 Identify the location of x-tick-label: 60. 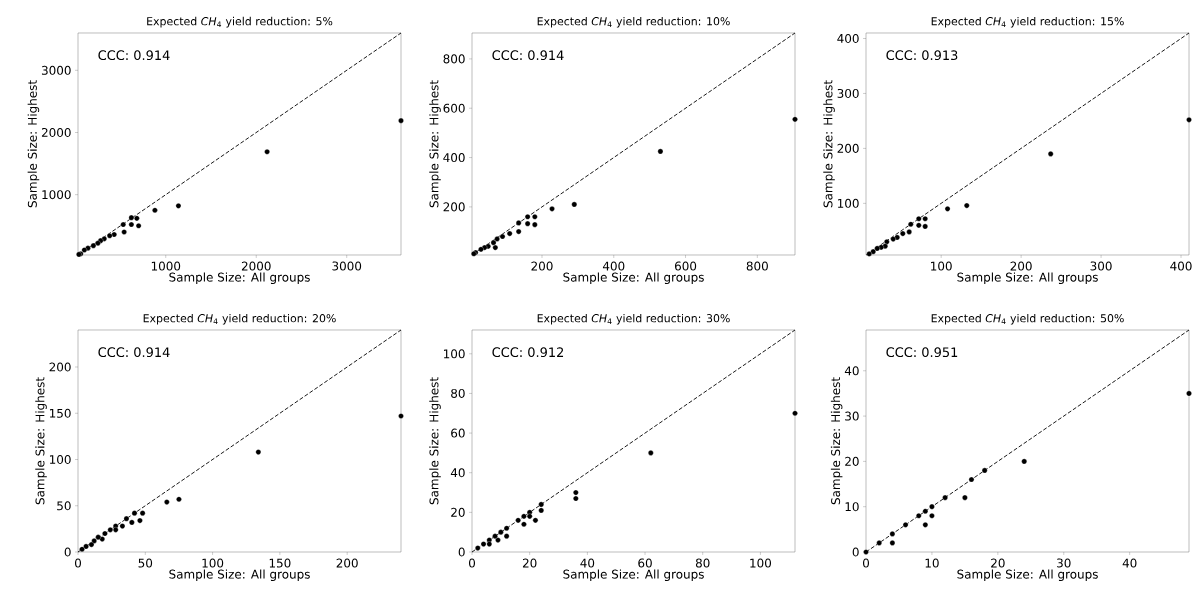
(645, 563).